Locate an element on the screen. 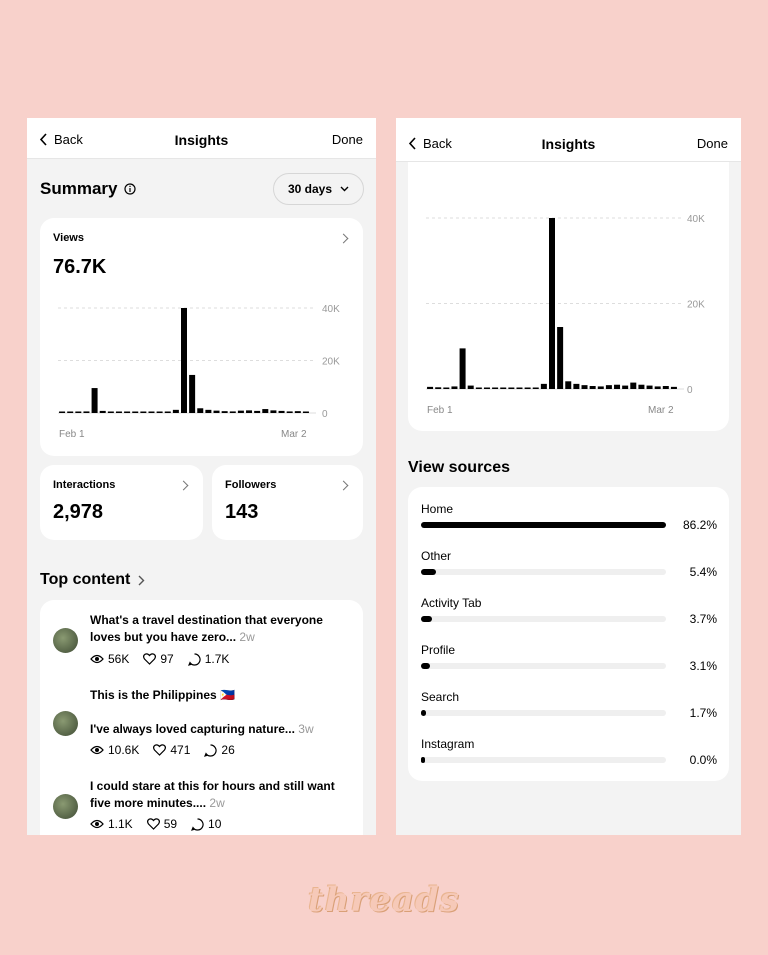  followers-value: 143 is located at coordinates (242, 512).